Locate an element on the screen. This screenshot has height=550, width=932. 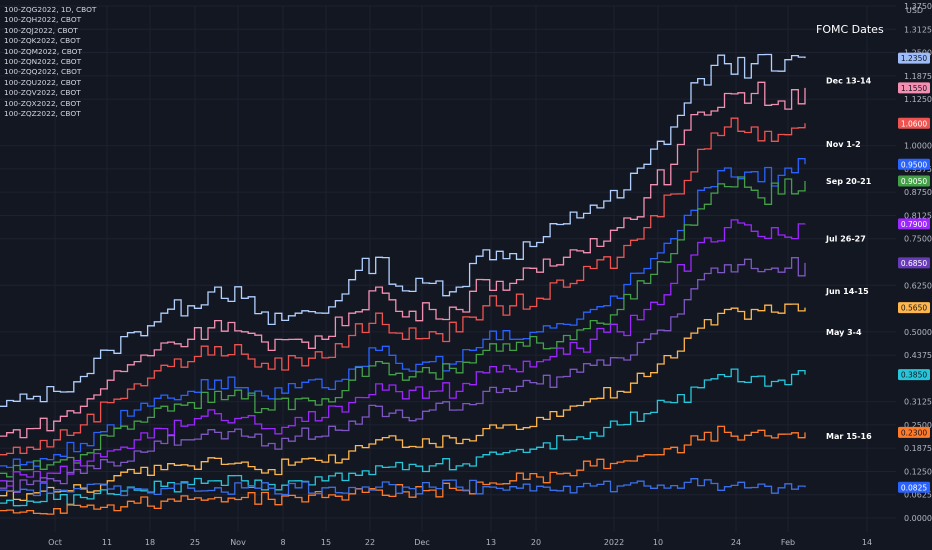
y-tick-label: 0.6250 is located at coordinates (918, 285).